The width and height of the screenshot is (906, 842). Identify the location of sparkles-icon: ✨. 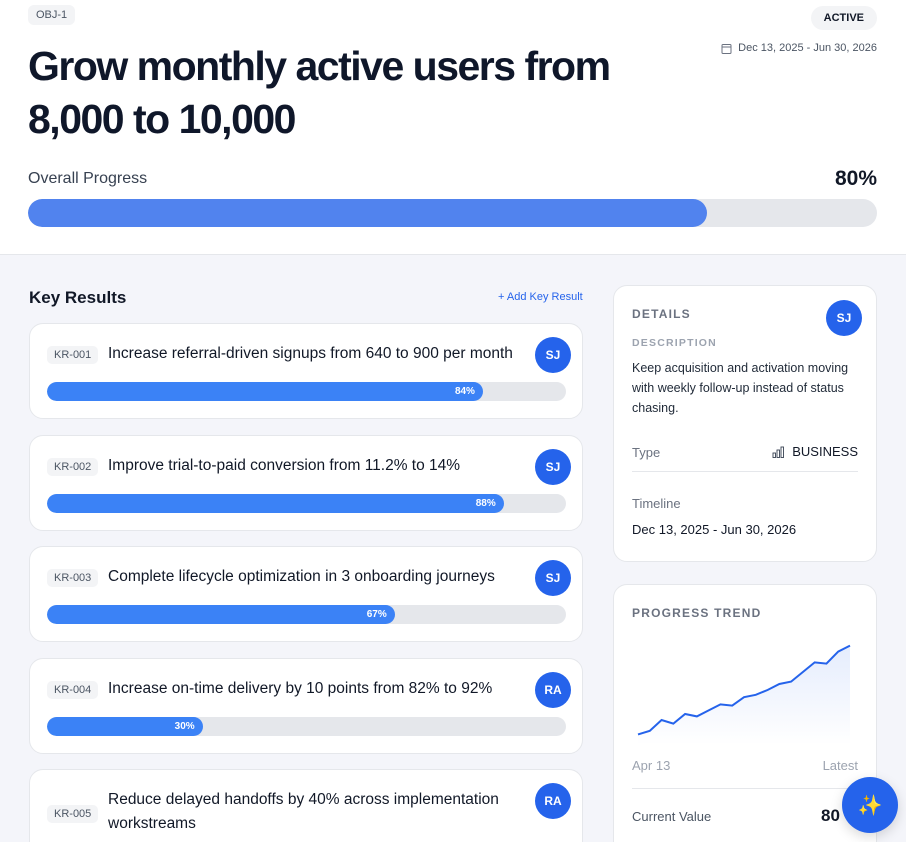
(870, 805).